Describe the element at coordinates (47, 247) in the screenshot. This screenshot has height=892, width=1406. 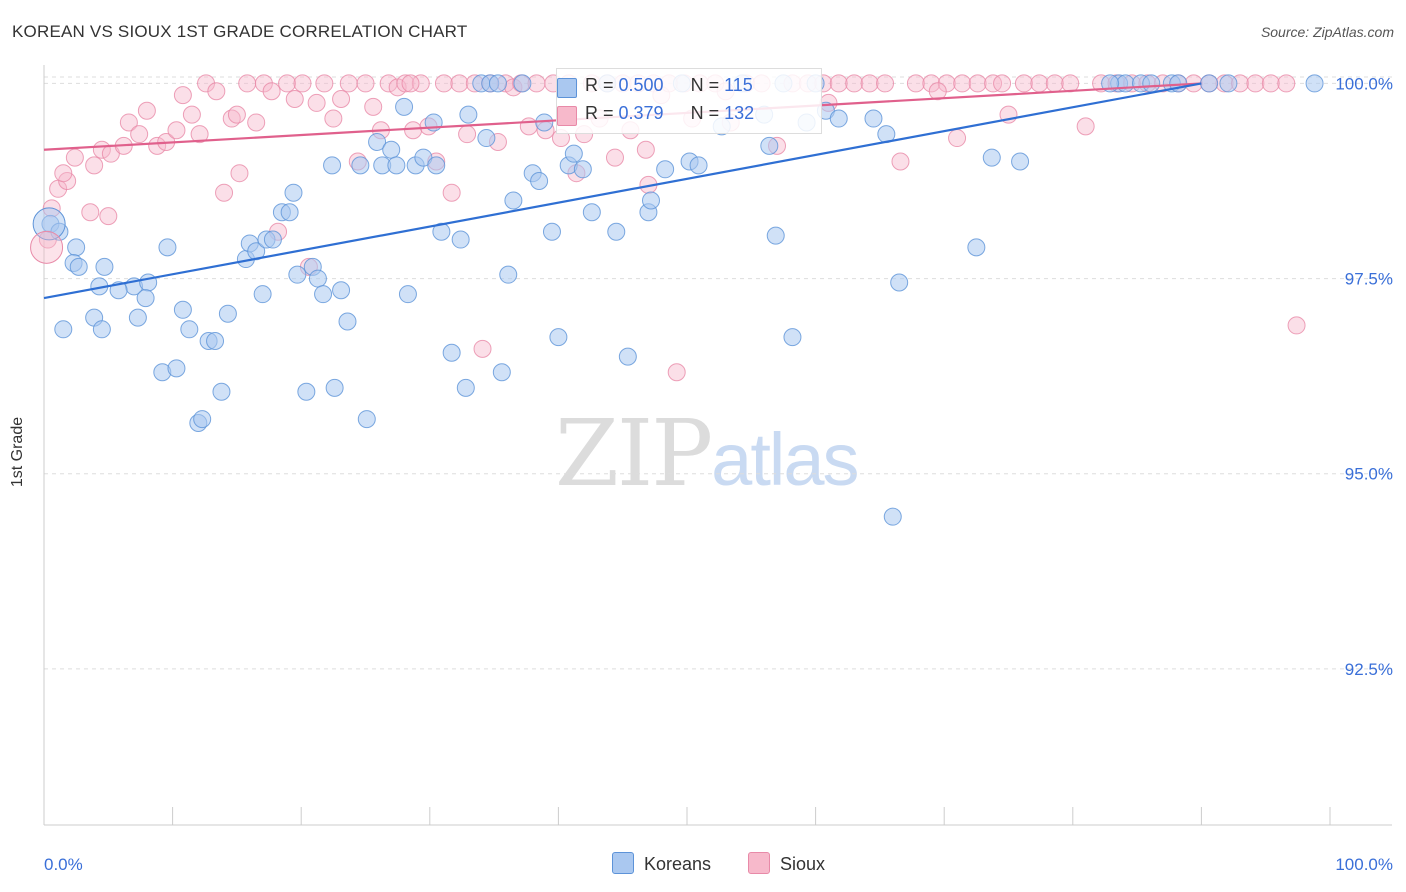
I see `sioux-point-large` at that location.